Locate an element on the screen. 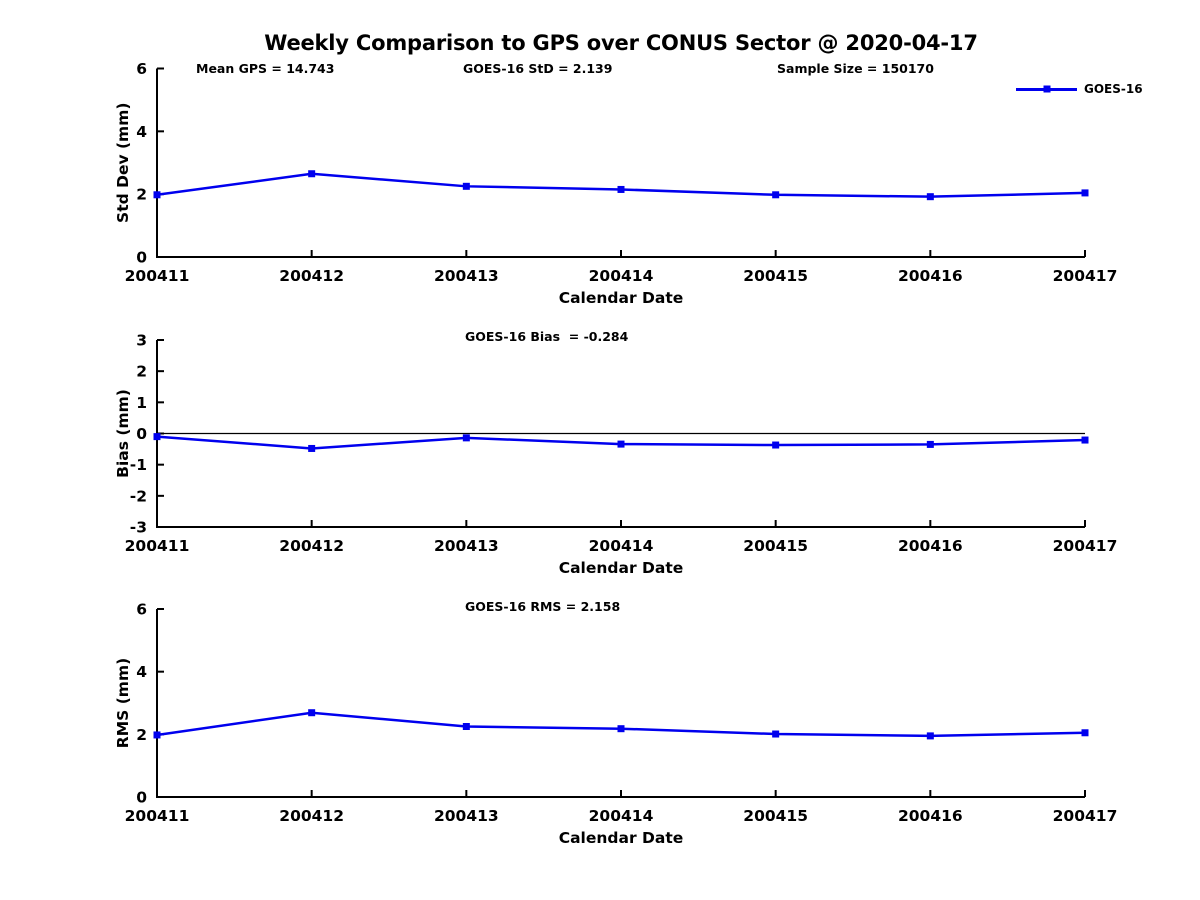 The width and height of the screenshot is (1200, 900). y-tick-label: -2 is located at coordinates (138, 496).